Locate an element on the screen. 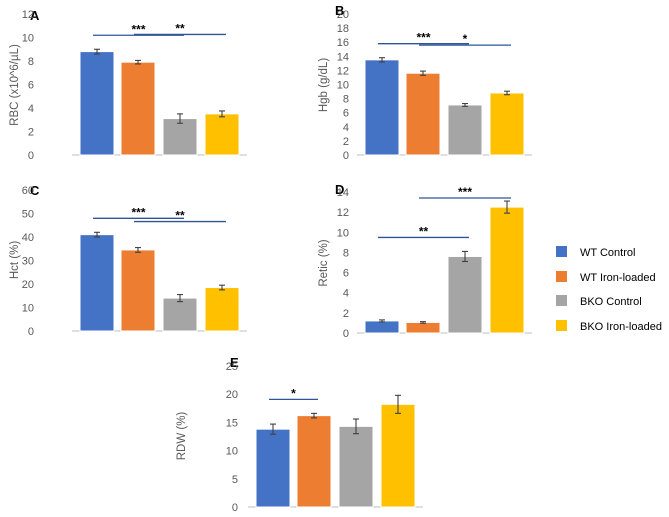 The height and width of the screenshot is (517, 669). legend-label: BKO Iron-loaded is located at coordinates (621, 327).